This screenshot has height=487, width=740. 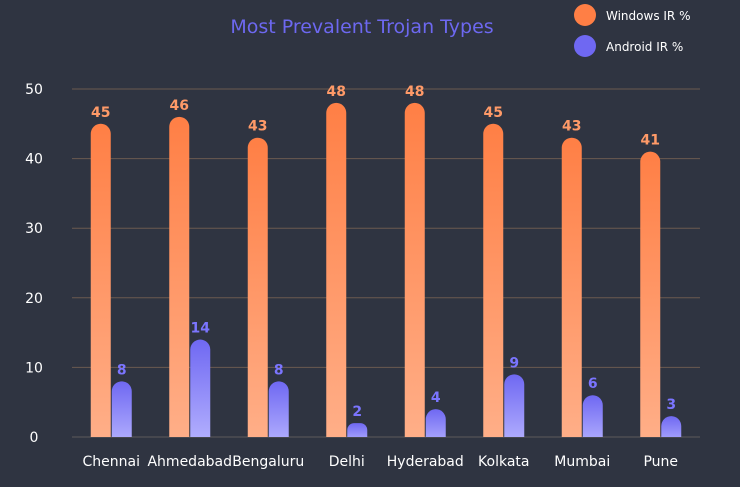 What do you see at coordinates (660, 462) in the screenshot?
I see `x-tick-label: Pune` at bounding box center [660, 462].